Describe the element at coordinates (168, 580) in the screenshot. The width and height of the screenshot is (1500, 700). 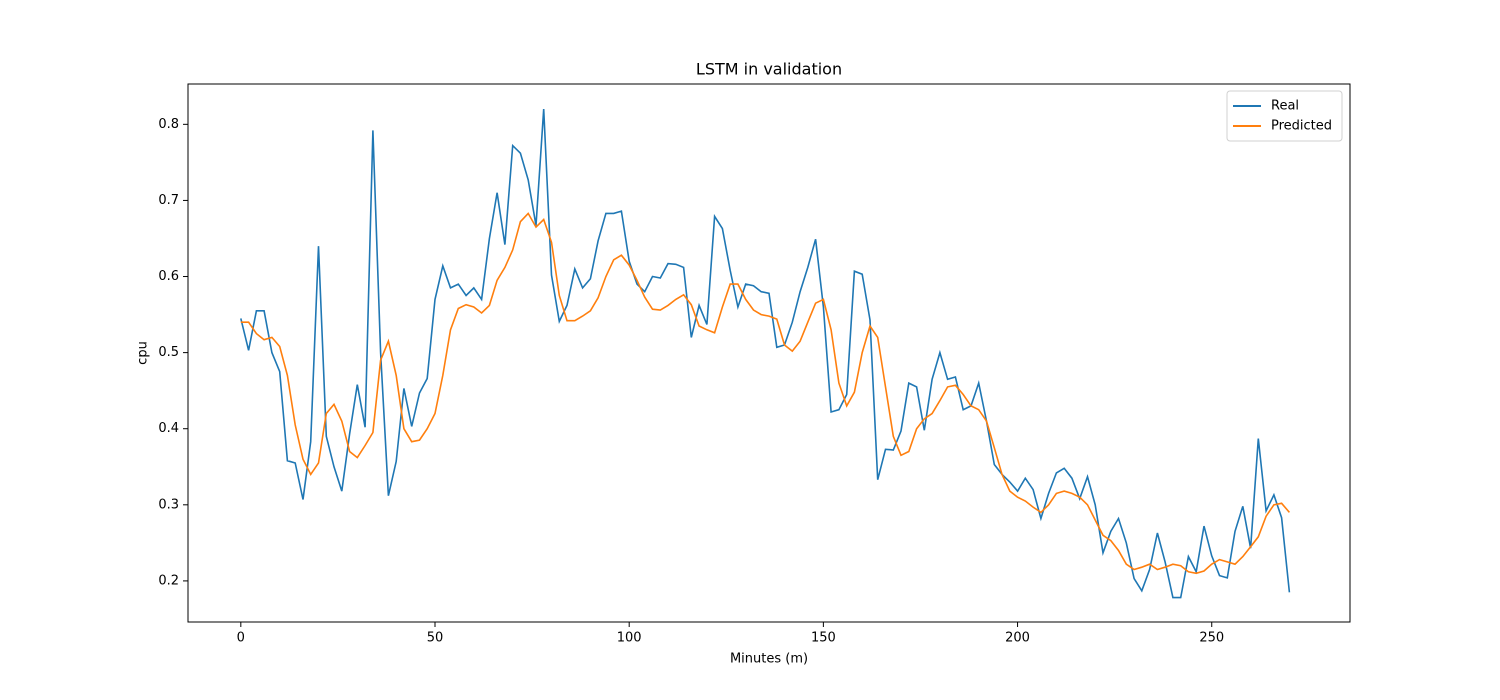
I see `y-tick-label: 0.2` at that location.